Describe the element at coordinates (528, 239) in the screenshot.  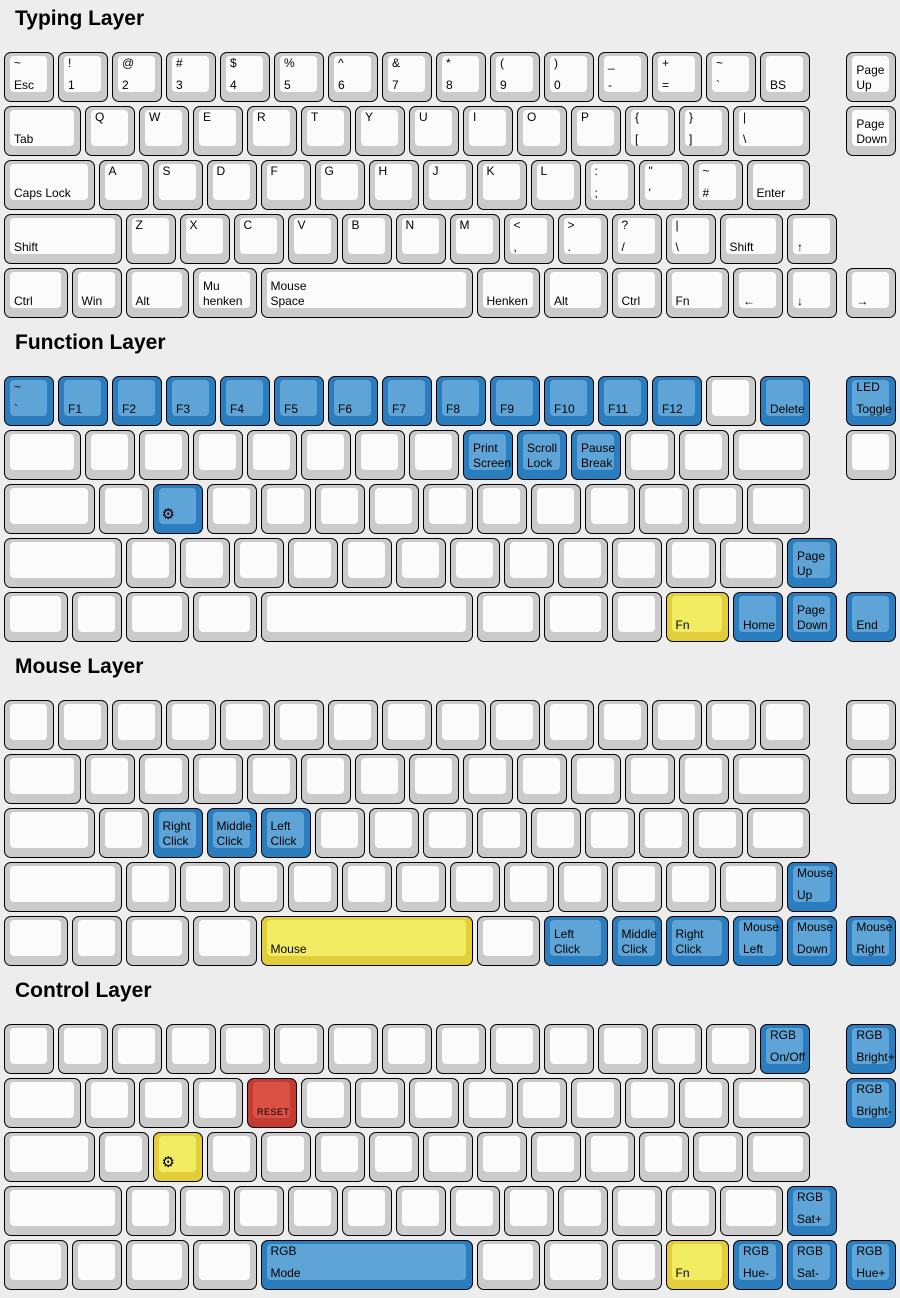
I see `key-blank: <,` at that location.